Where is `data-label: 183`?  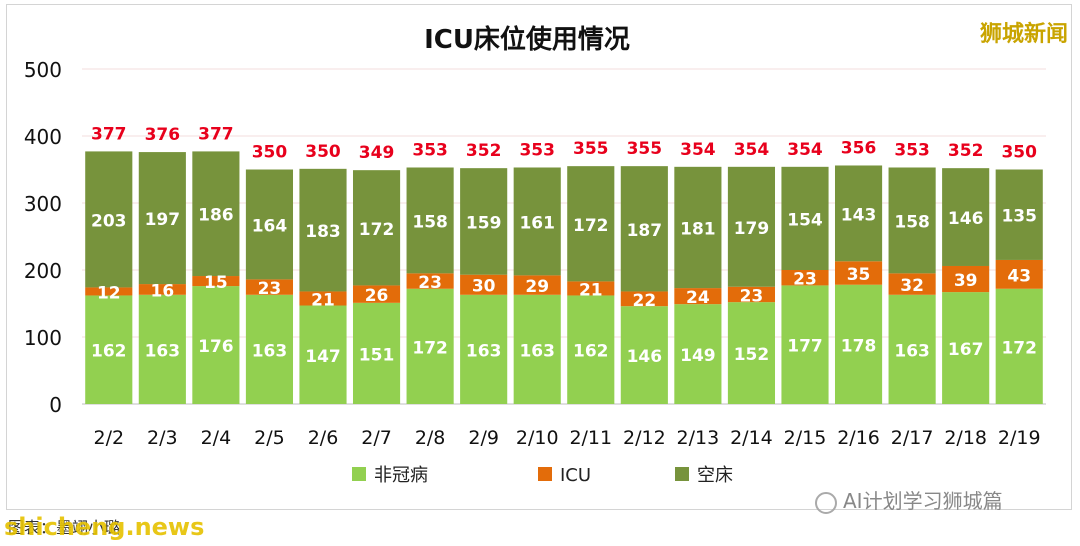 data-label: 183 is located at coordinates (323, 232).